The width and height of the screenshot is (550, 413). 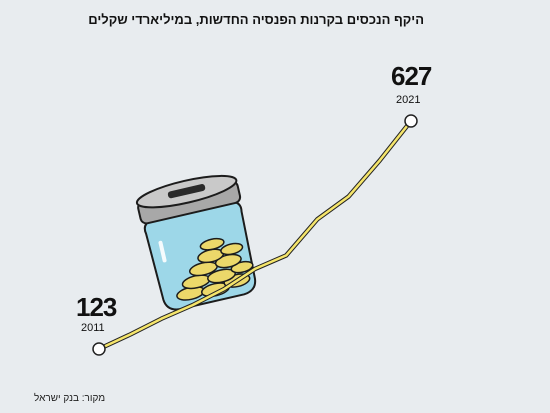 I want to click on source-note: מקור: בנק ישראל, so click(x=70, y=398).